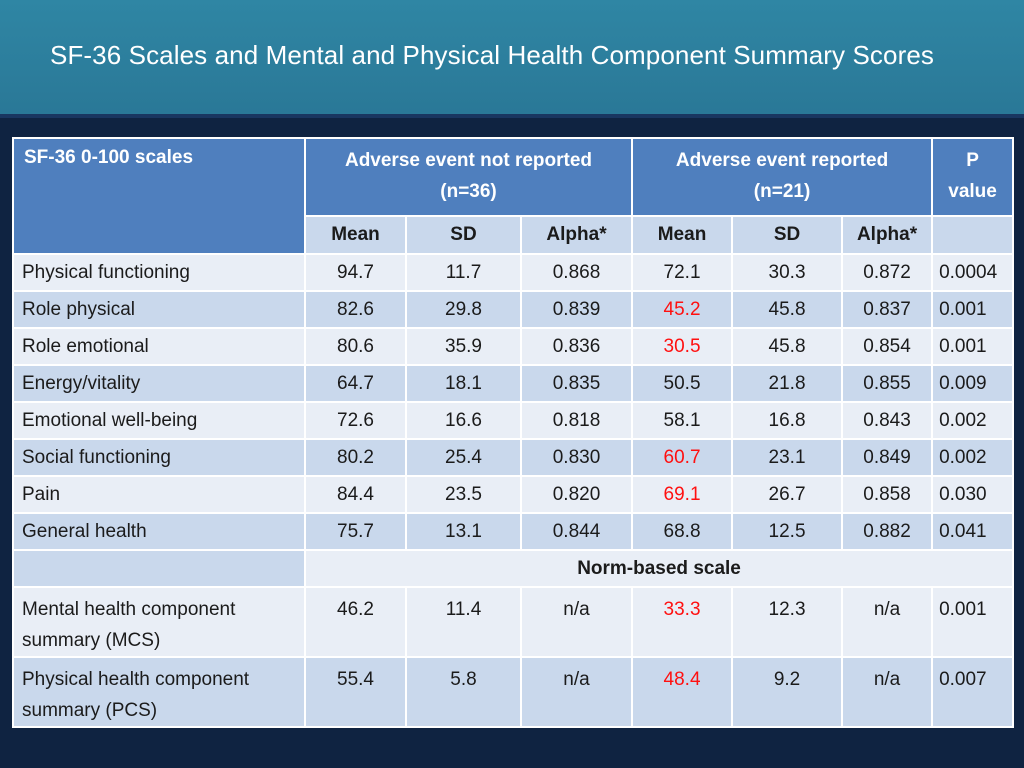 The image size is (1024, 768). What do you see at coordinates (973, 272) in the screenshot?
I see `table-cell: 0.0004` at bounding box center [973, 272].